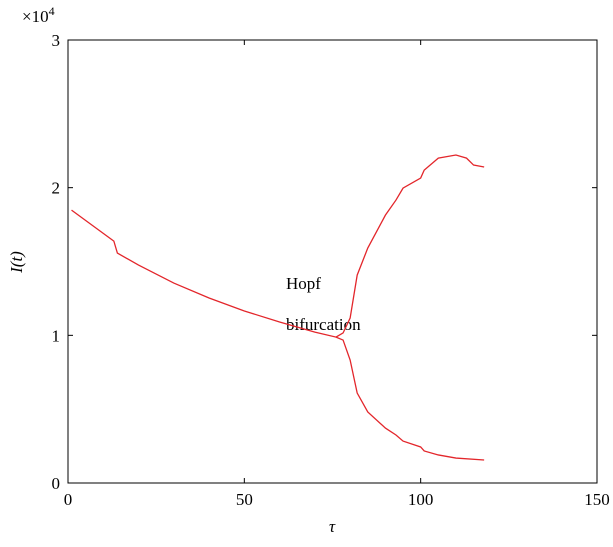  What do you see at coordinates (410, 398) in the screenshot?
I see `data-line` at bounding box center [410, 398].